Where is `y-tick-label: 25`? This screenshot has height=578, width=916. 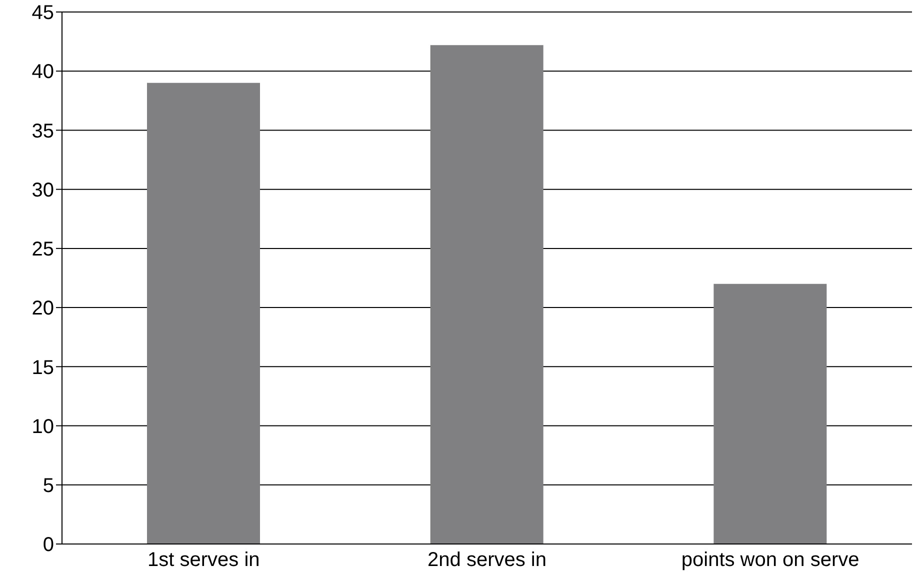 y-tick-label: 25 is located at coordinates (43, 249).